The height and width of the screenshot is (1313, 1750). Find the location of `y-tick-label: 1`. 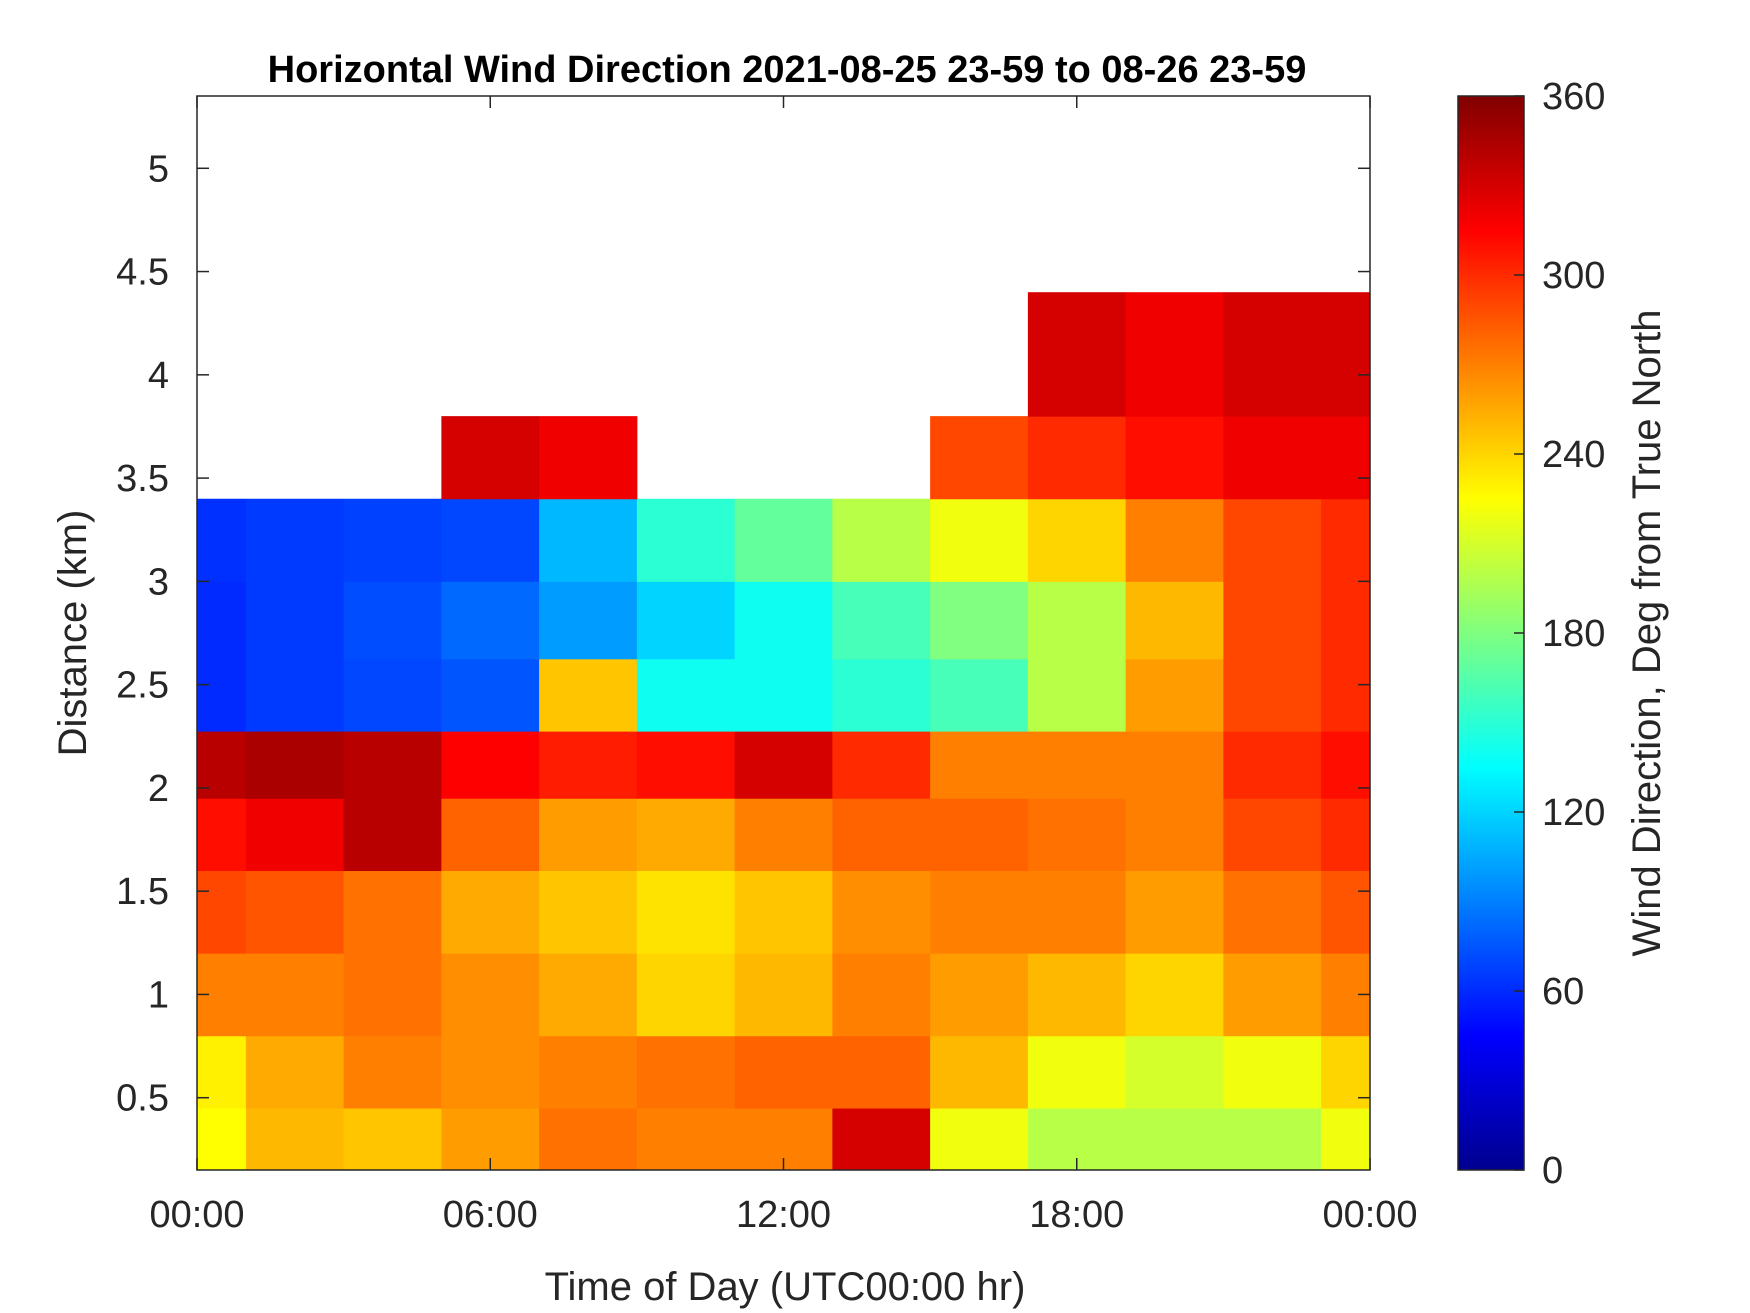

y-tick-label: 1 is located at coordinates (158, 995).